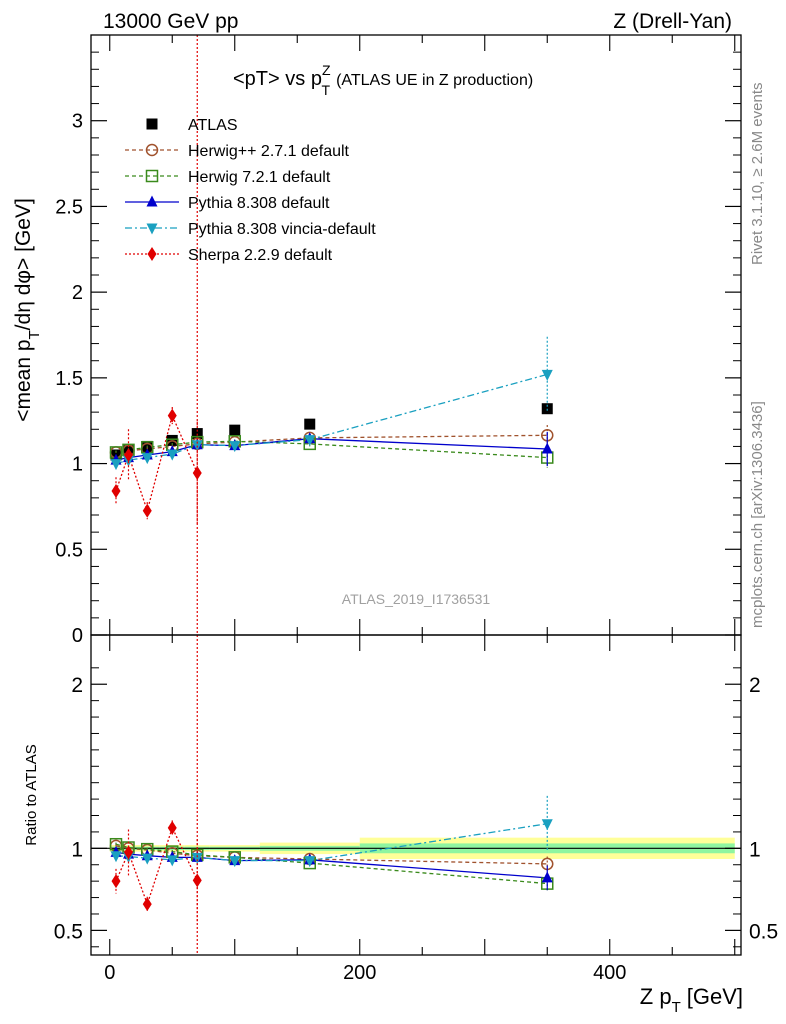 This screenshot has height=1024, width=786. I want to click on ratio-y-tick-label: 1, so click(77, 849).